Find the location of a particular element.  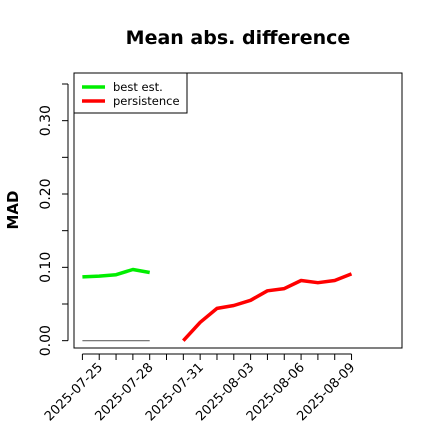

chart-title: Mean abs. difference is located at coordinates (238, 38).